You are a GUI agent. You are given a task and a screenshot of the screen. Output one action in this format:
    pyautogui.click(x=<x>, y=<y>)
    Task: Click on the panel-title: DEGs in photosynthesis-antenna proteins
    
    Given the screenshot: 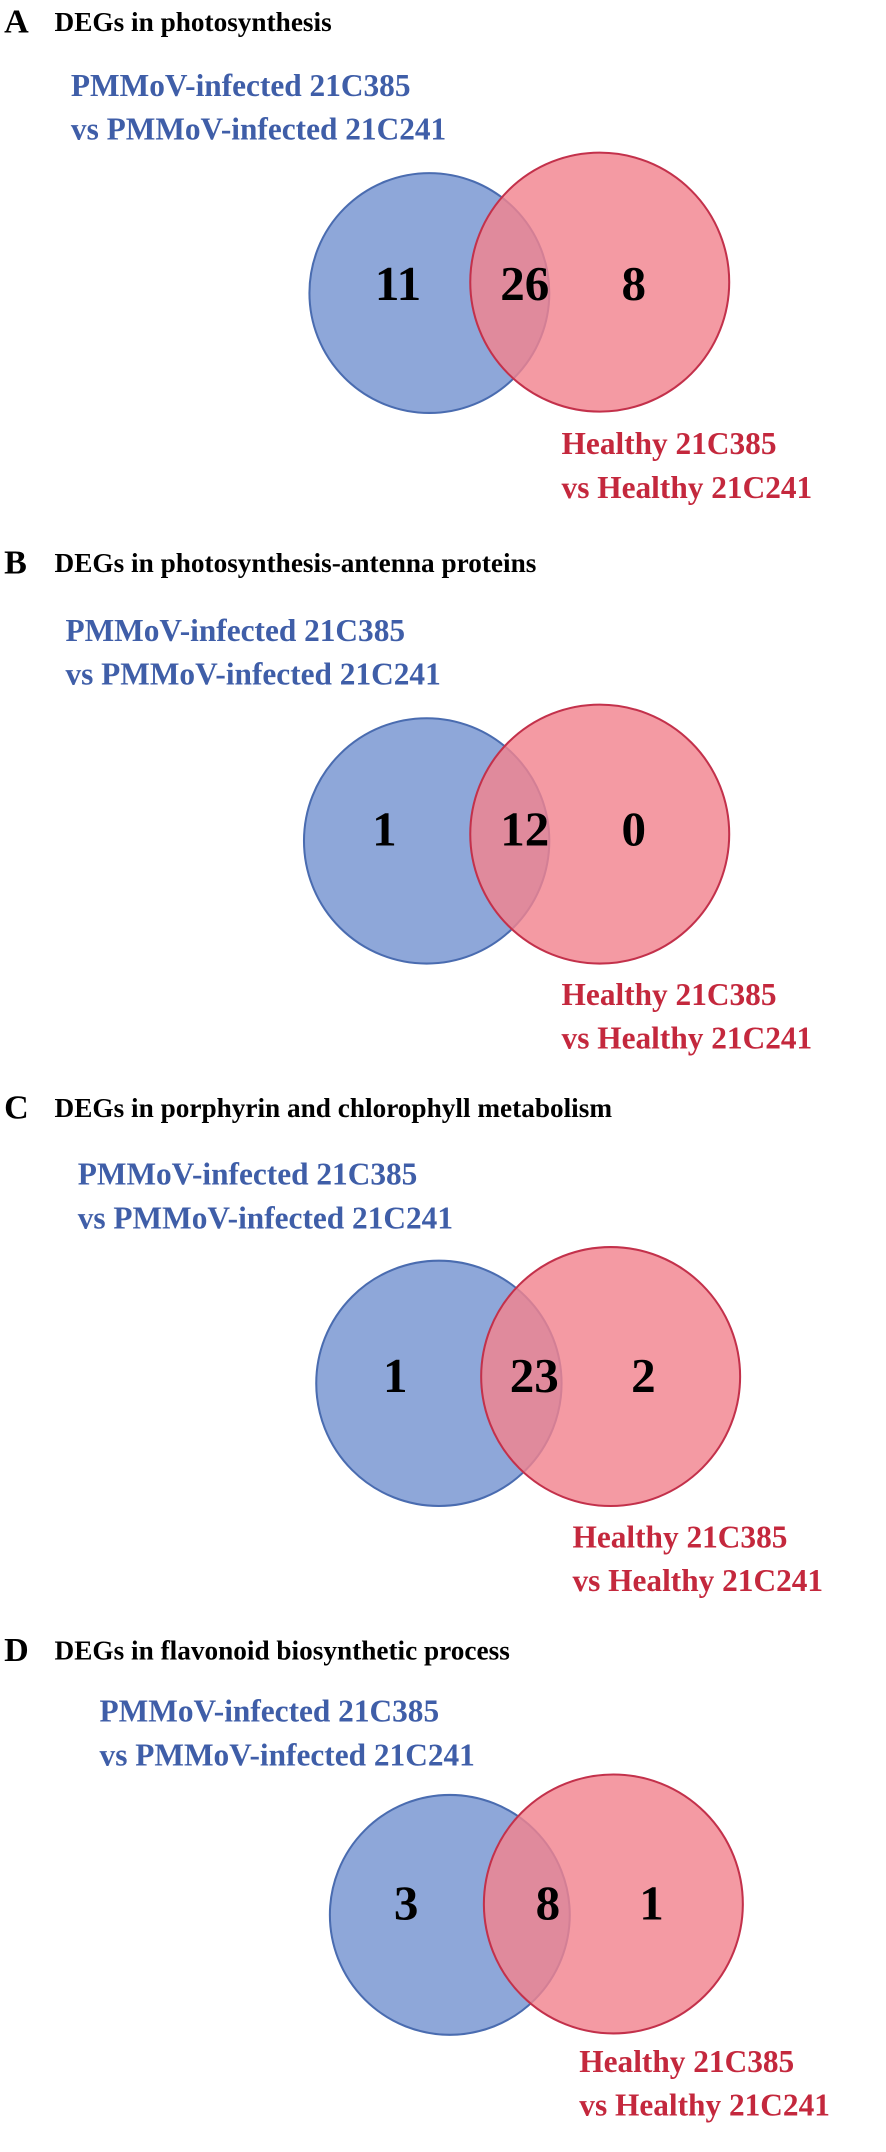 What is the action you would take?
    pyautogui.click(x=296, y=563)
    